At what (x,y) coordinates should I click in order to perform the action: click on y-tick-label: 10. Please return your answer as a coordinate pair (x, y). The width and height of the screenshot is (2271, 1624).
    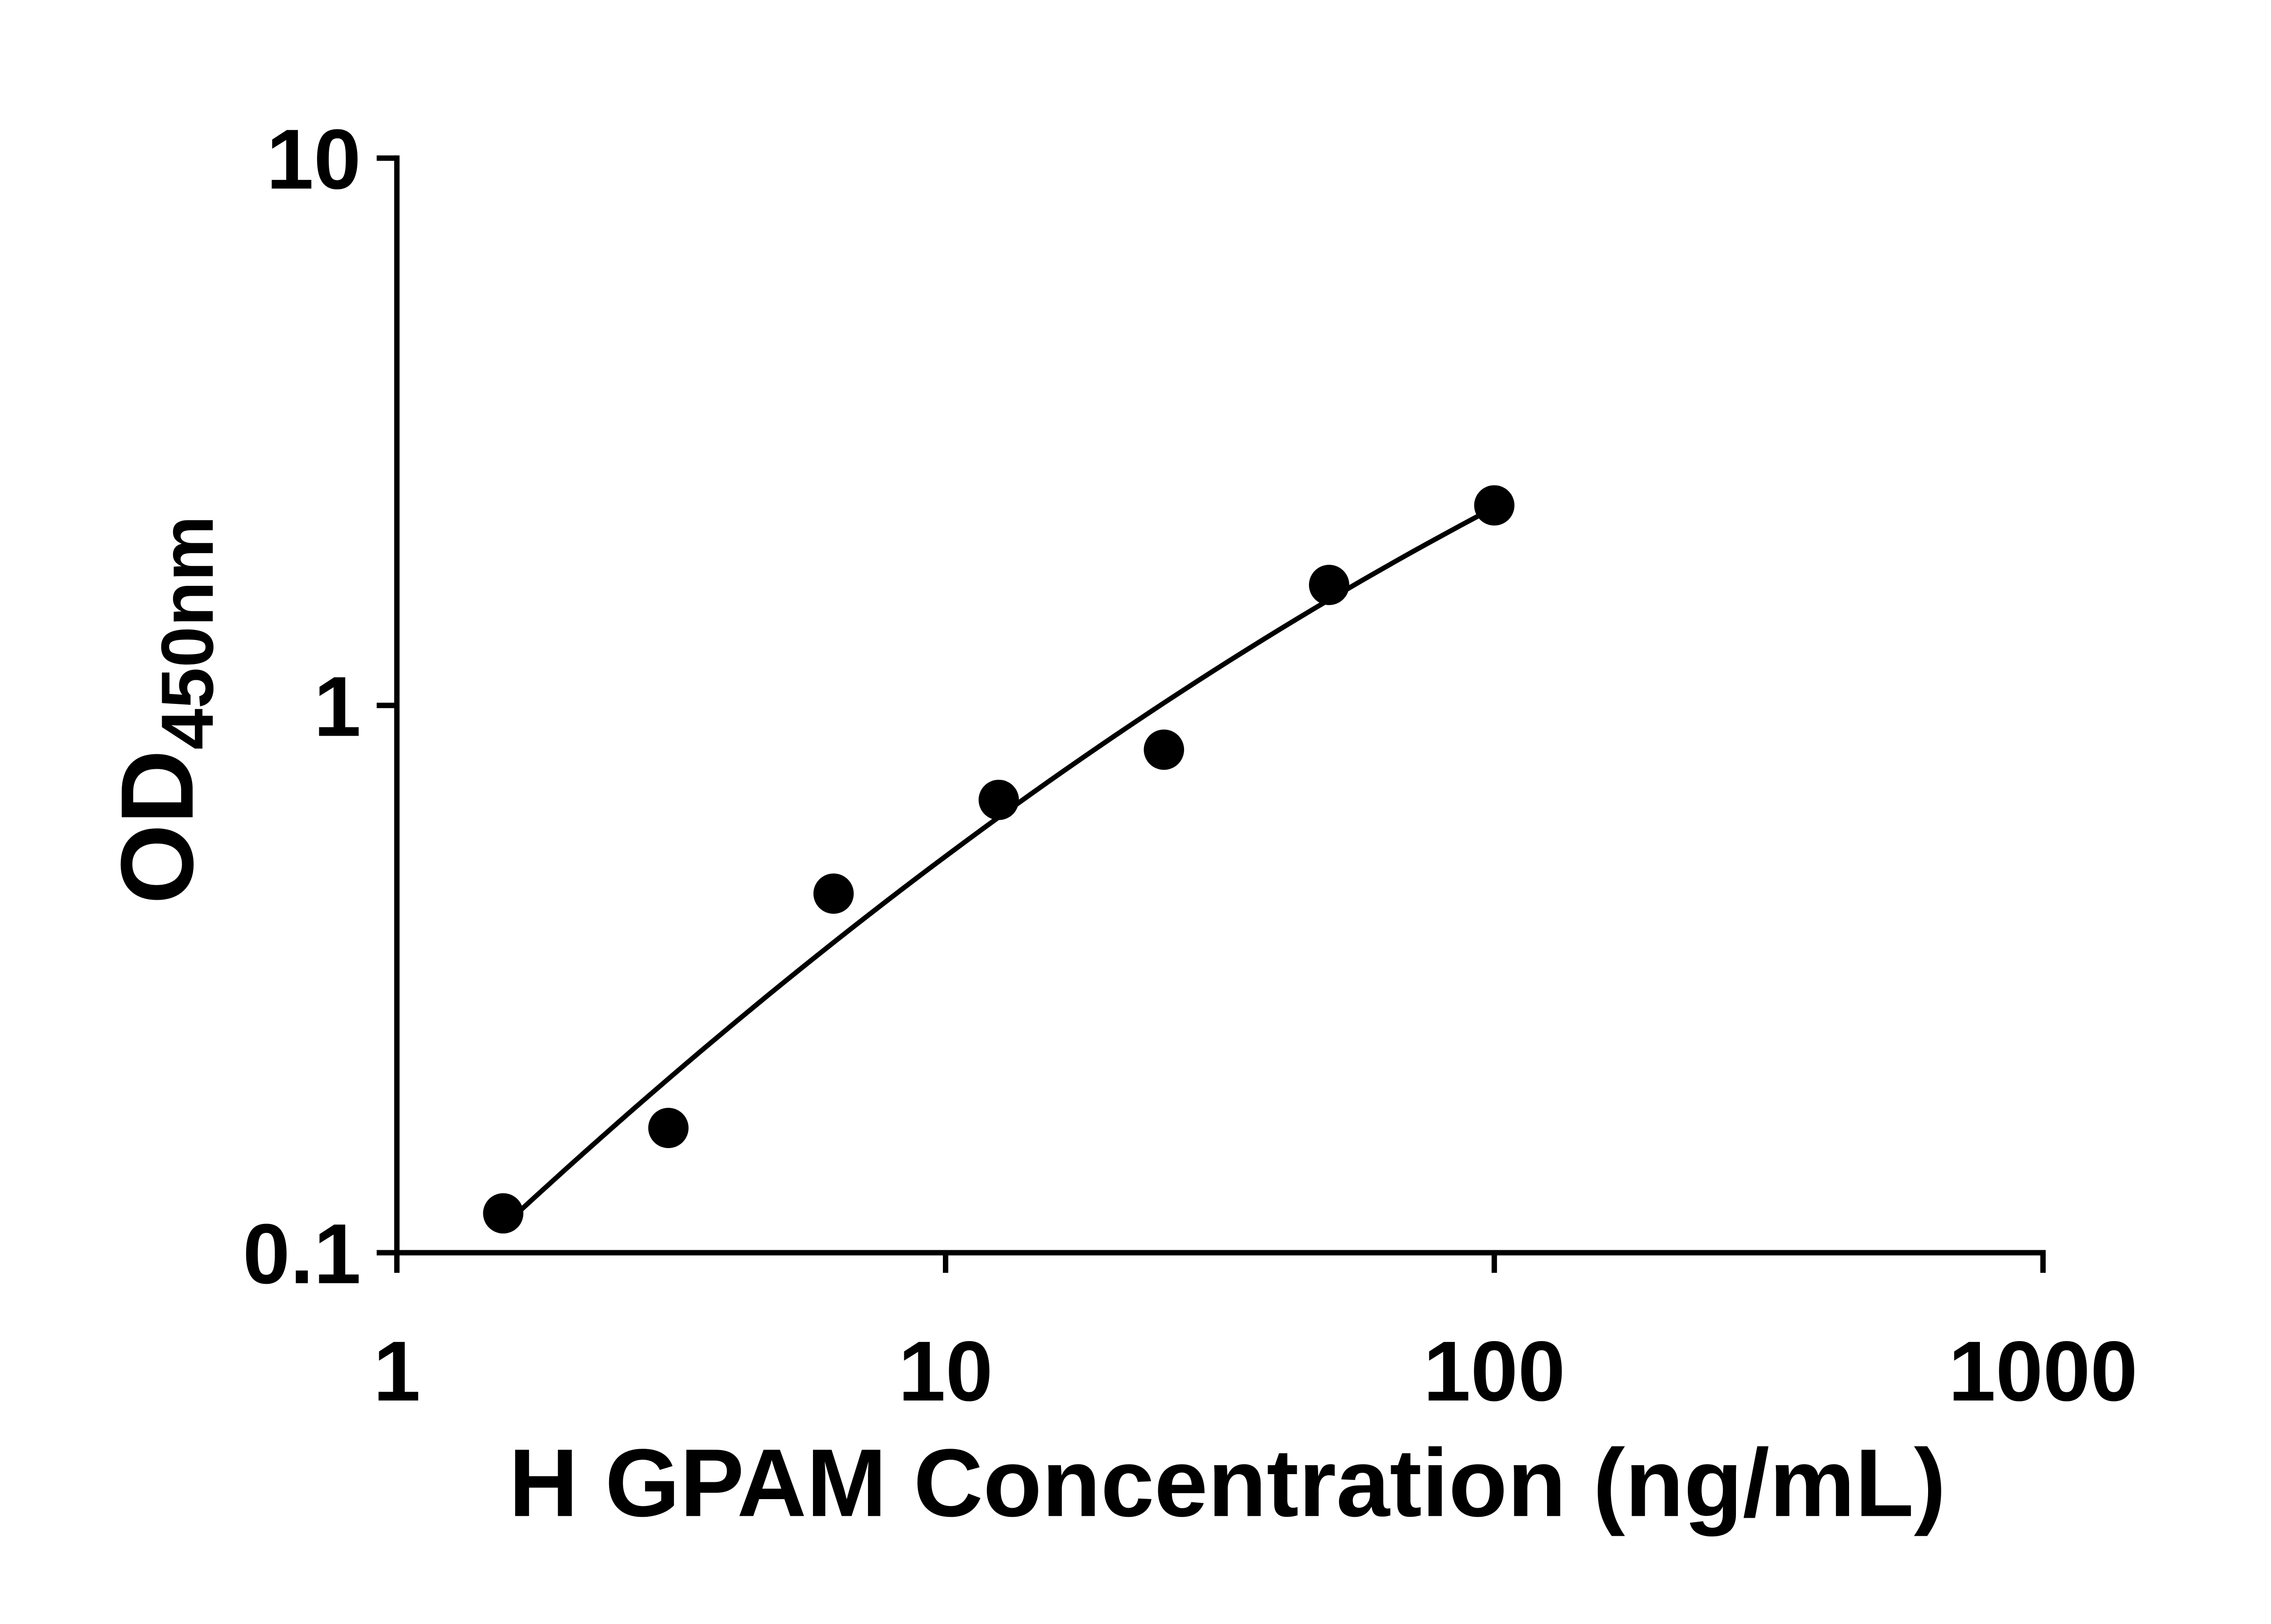
    Looking at the image, I should click on (313, 159).